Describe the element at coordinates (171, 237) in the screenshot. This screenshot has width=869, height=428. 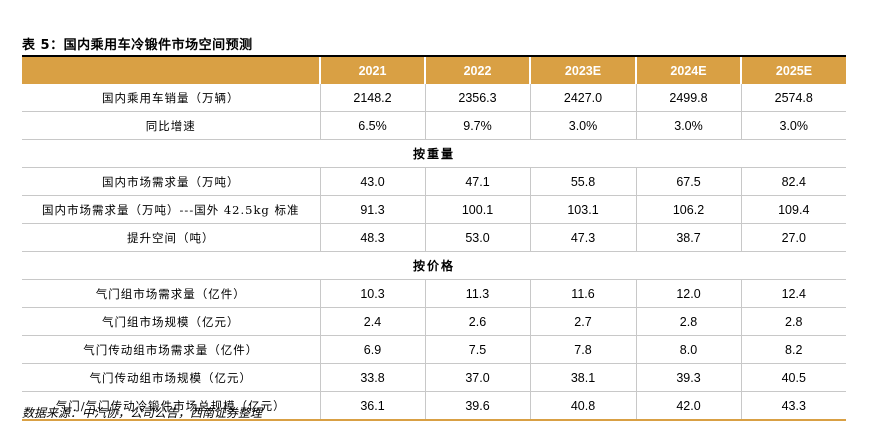
I see `row-label: 提升空间（吨）` at that location.